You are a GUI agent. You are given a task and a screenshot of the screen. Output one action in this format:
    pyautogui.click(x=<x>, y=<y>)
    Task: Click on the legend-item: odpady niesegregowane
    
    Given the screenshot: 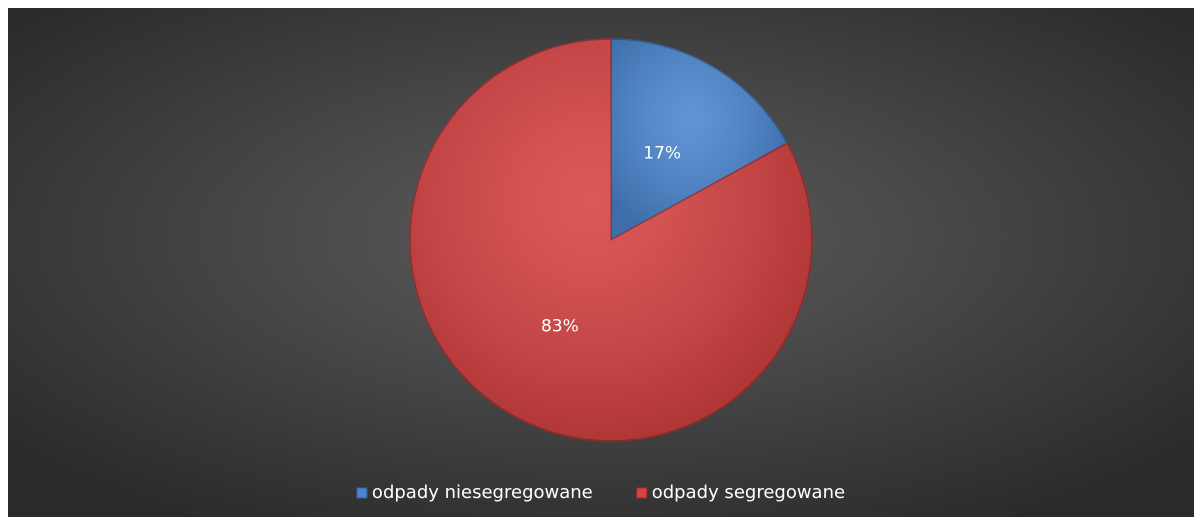 What is the action you would take?
    pyautogui.click(x=474, y=492)
    